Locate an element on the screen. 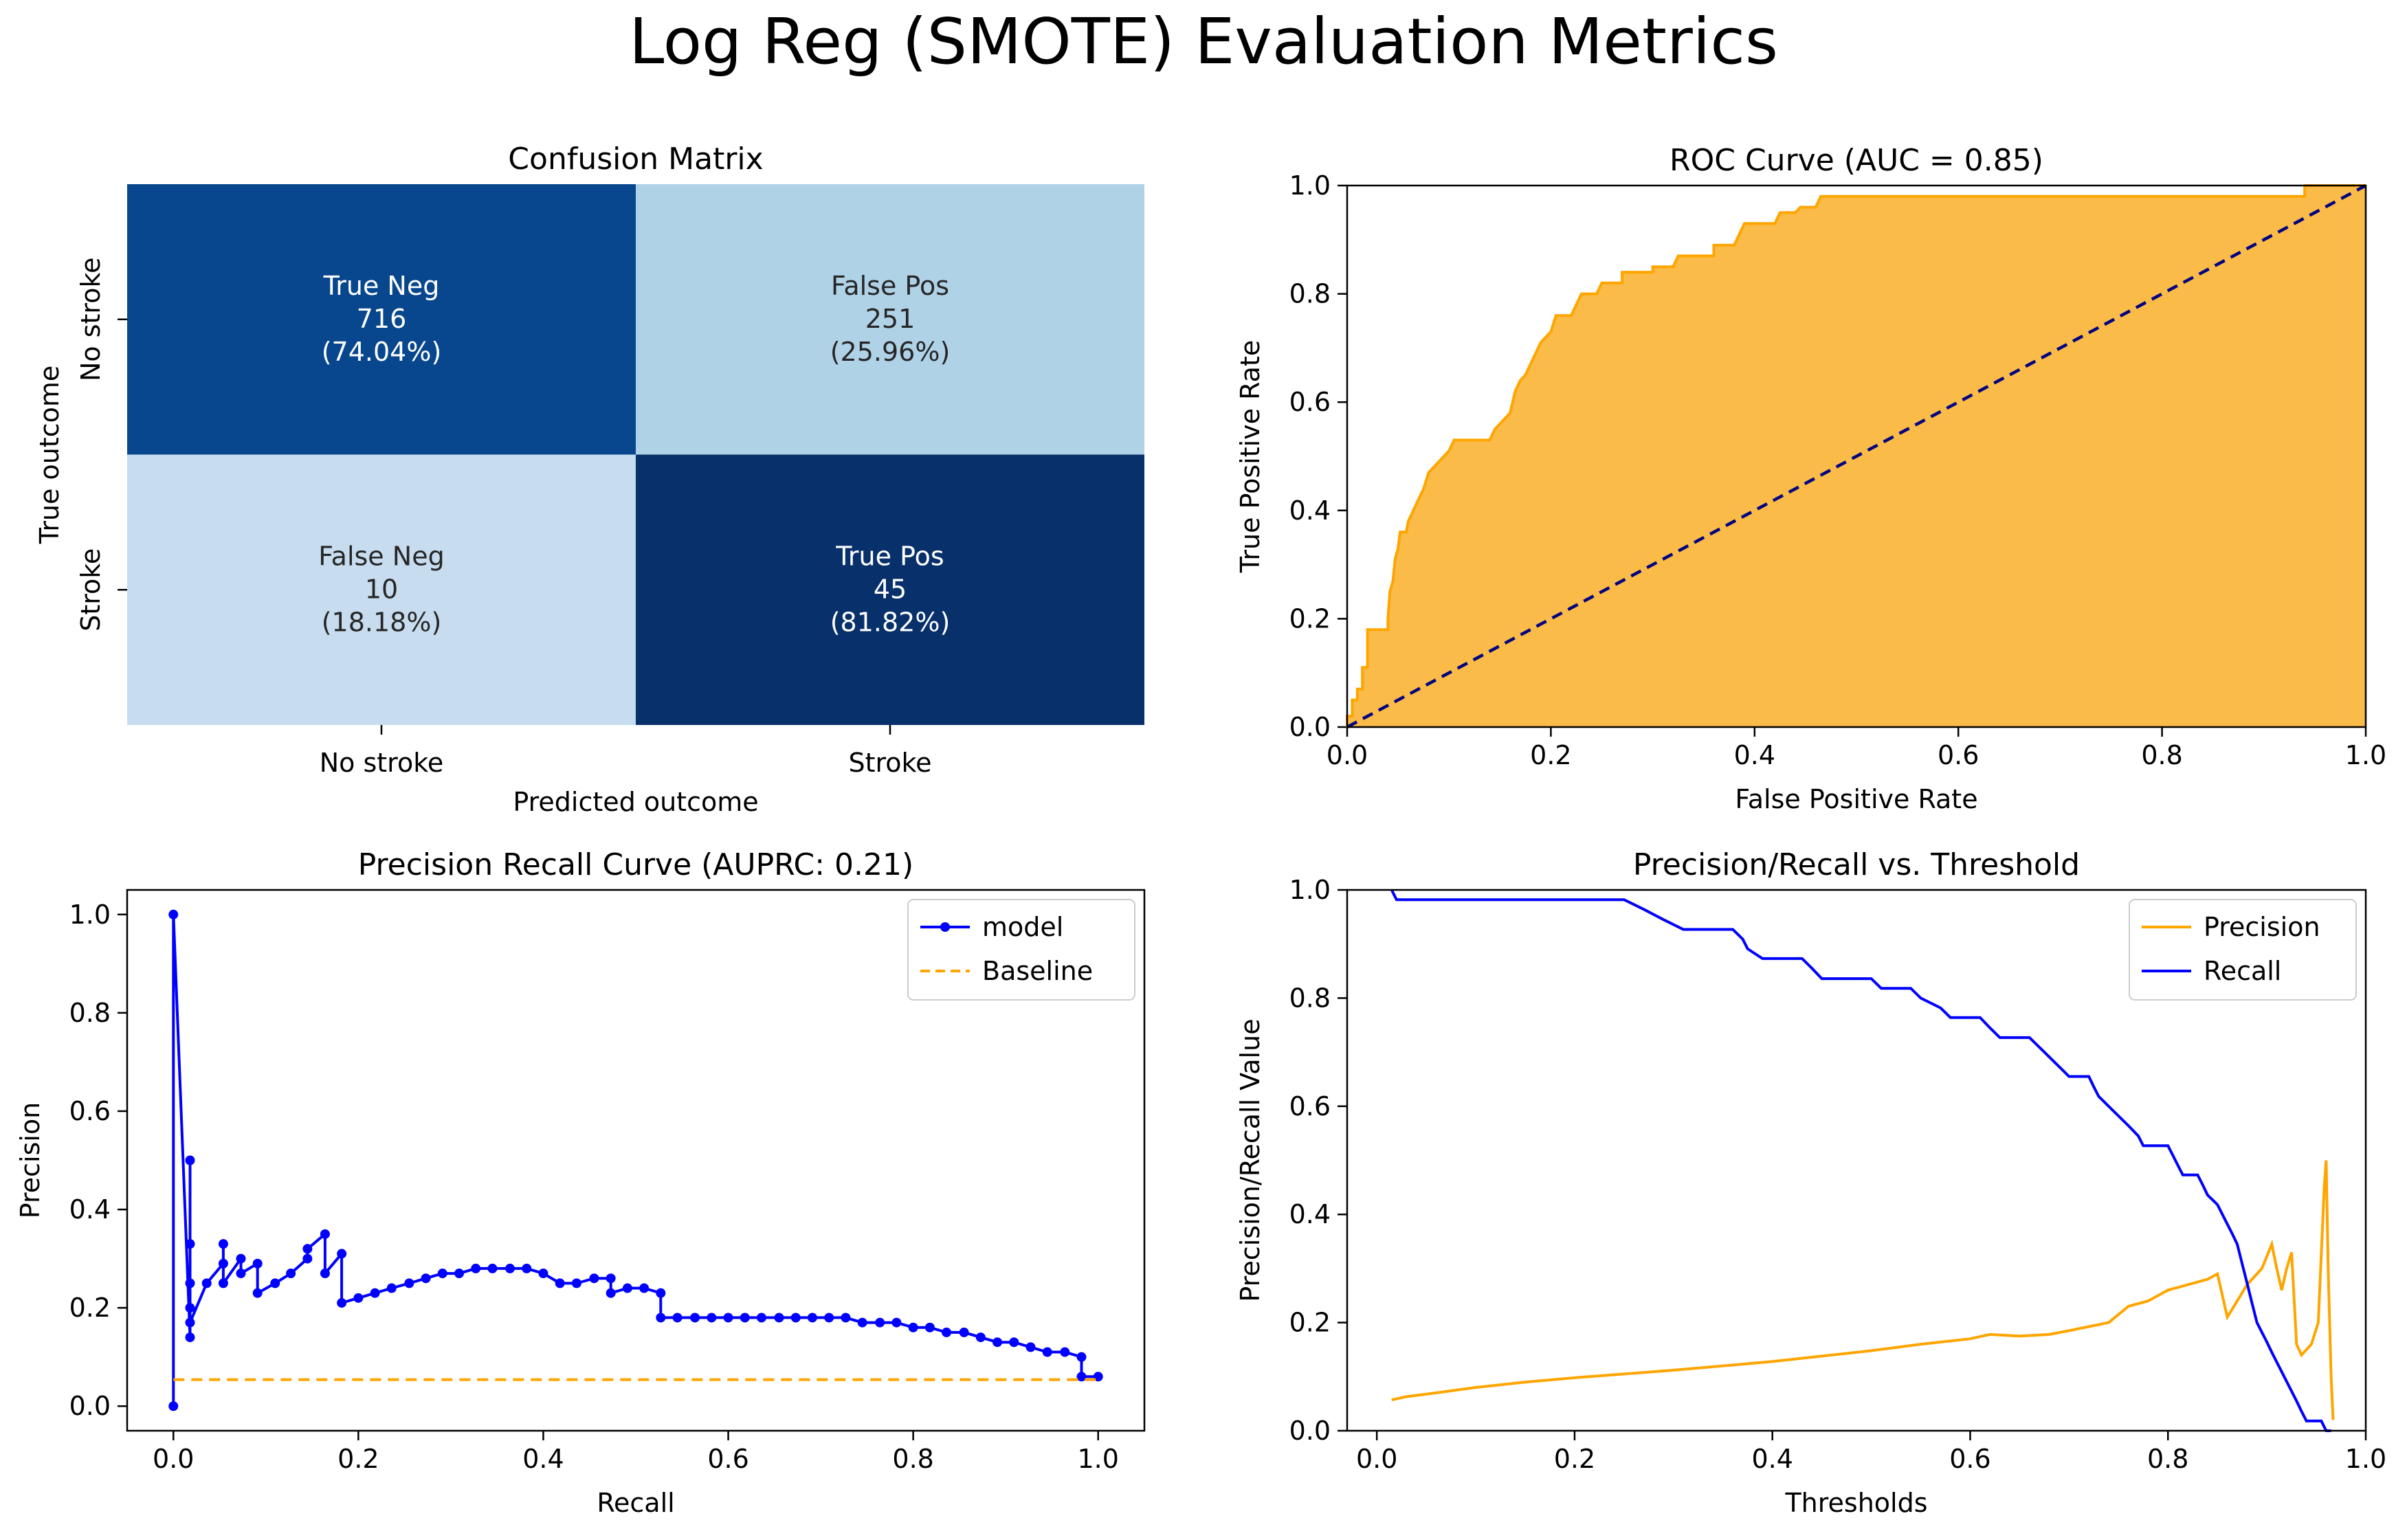  thr-series-line is located at coordinates (1860, 1160).